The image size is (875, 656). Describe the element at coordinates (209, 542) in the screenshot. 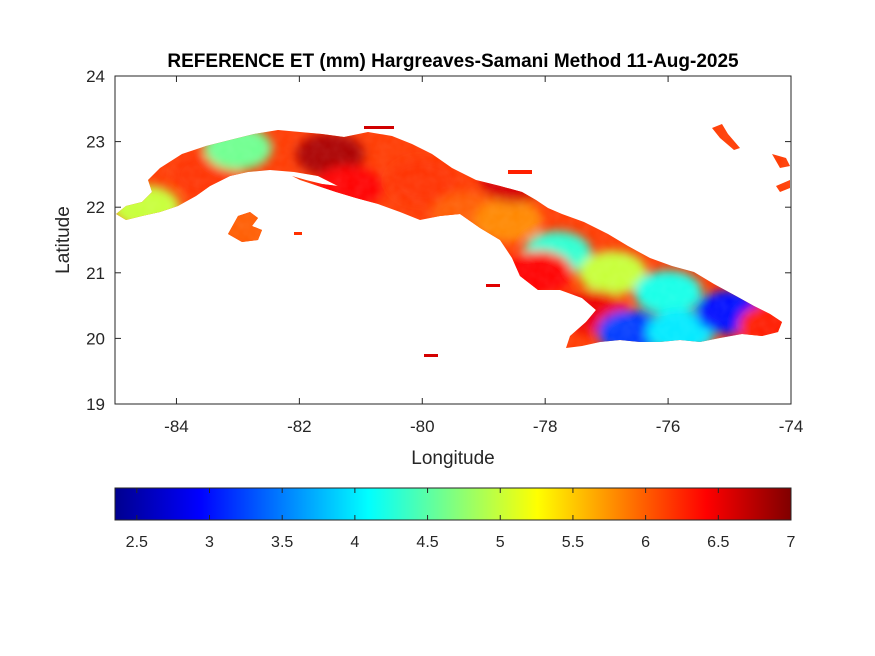

I see `colorbar-tick-label: 3` at that location.